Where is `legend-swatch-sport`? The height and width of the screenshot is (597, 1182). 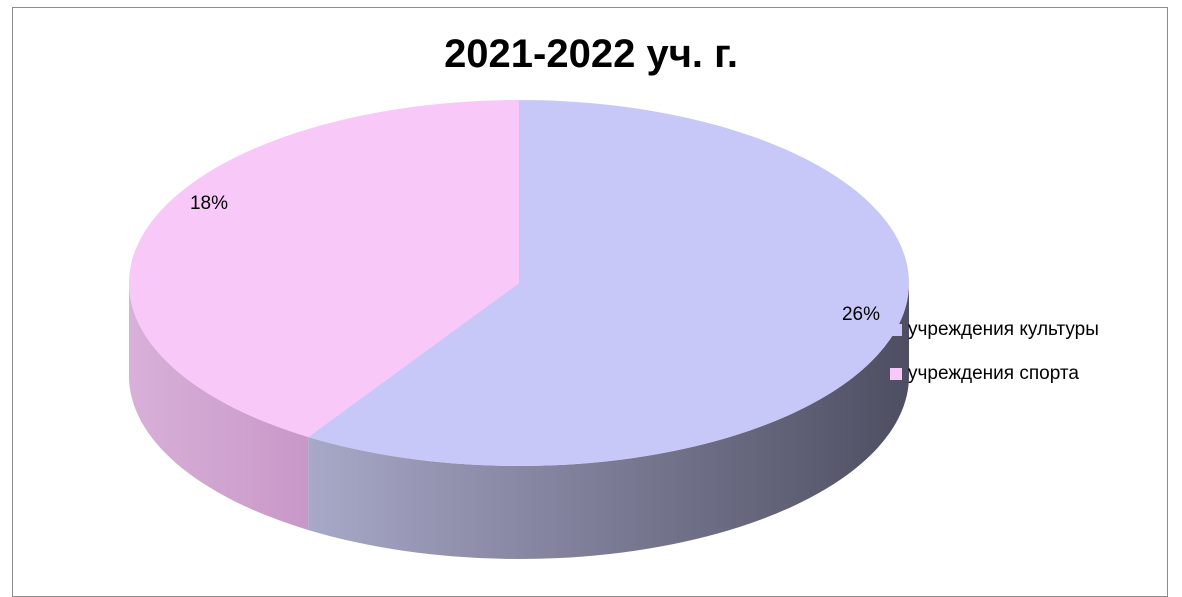 legend-swatch-sport is located at coordinates (896, 374).